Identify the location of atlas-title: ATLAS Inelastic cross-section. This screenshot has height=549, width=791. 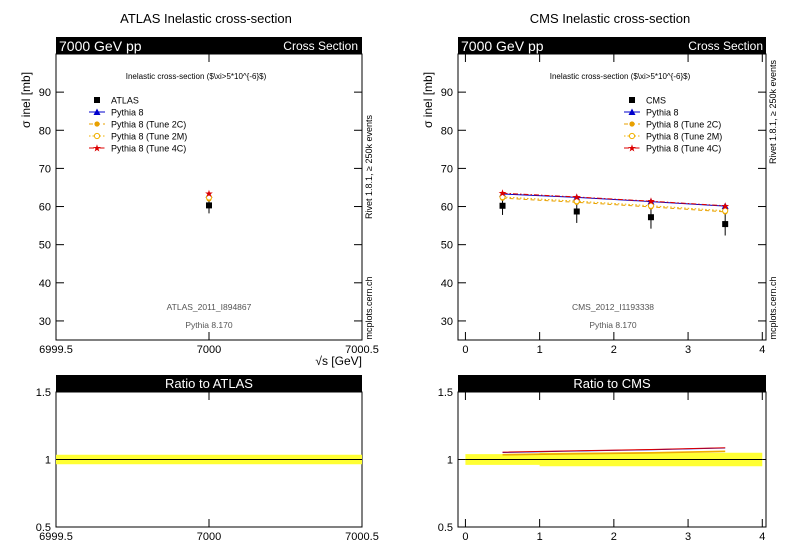
(206, 18).